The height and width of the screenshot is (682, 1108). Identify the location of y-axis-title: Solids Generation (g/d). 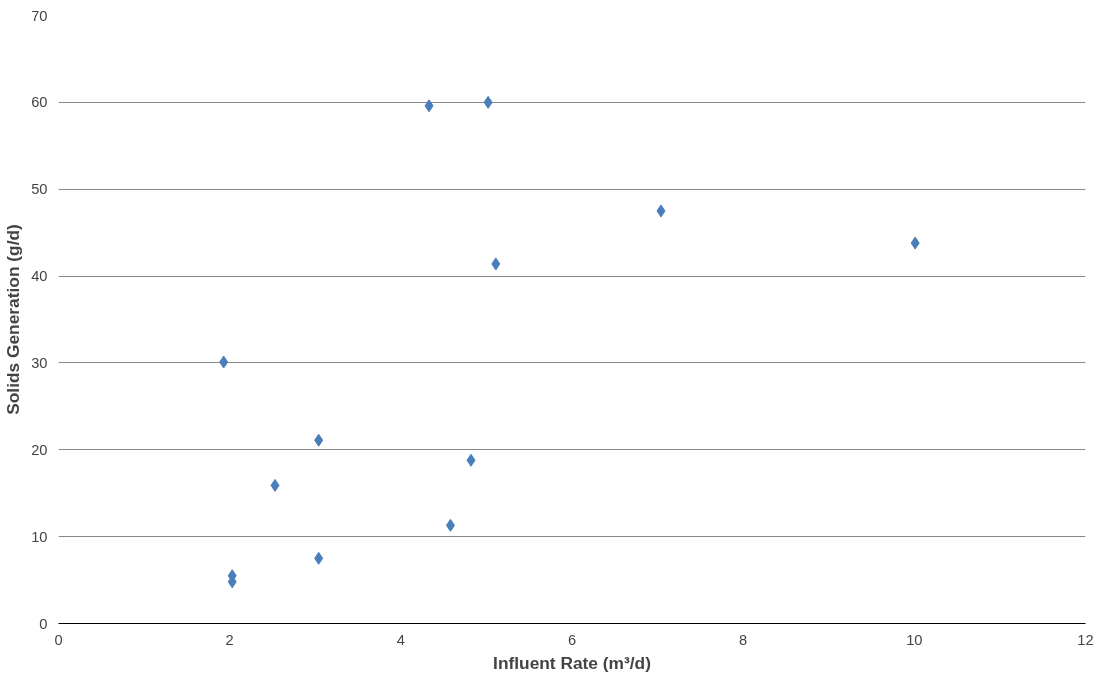
(13, 319).